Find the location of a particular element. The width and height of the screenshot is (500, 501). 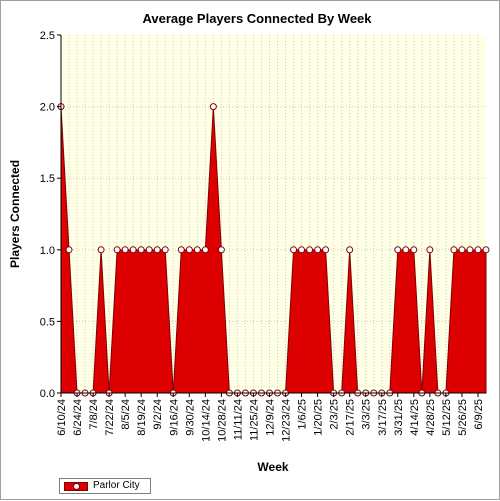

y-tick-label: 1.0 is located at coordinates (47, 251).